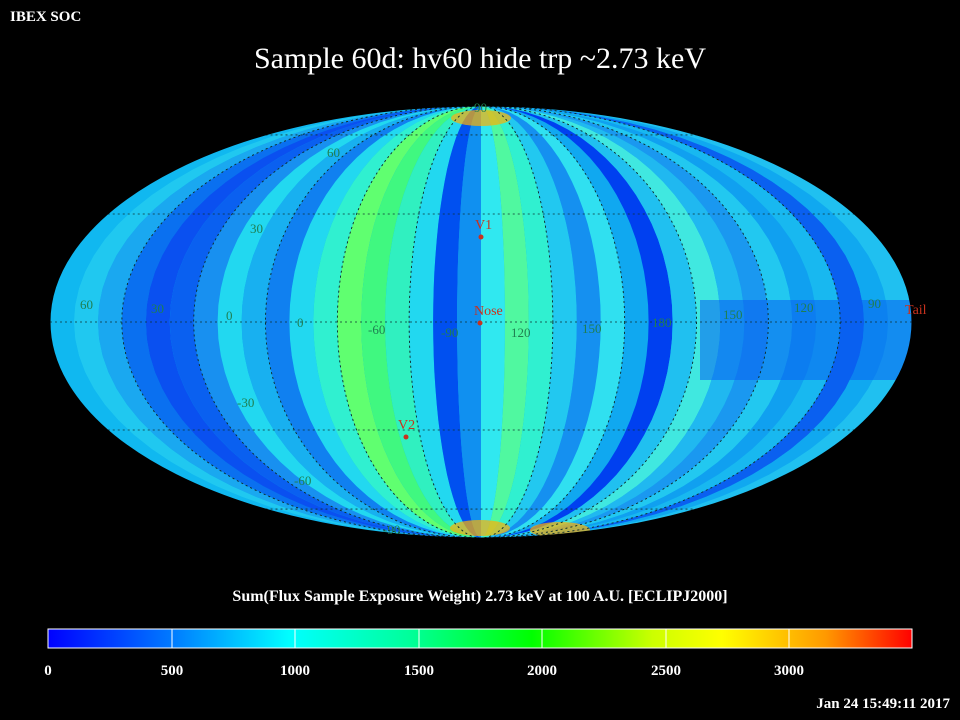 The image size is (960, 720). I want to click on lat-label-neg90: -90, so click(391, 529).